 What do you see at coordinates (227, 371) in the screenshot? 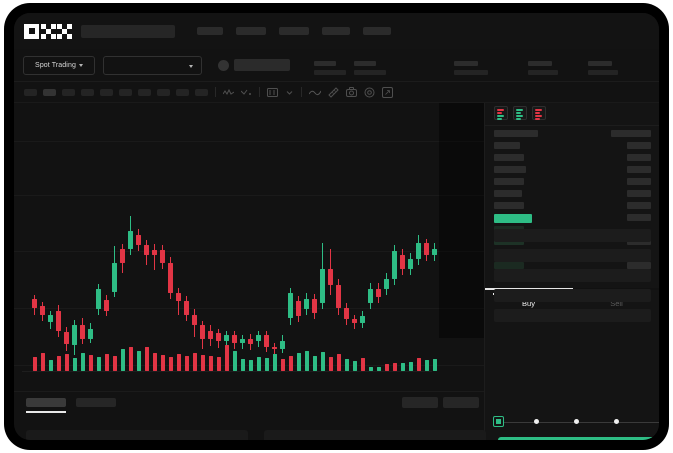
I see `volume-baseline` at bounding box center [227, 371].